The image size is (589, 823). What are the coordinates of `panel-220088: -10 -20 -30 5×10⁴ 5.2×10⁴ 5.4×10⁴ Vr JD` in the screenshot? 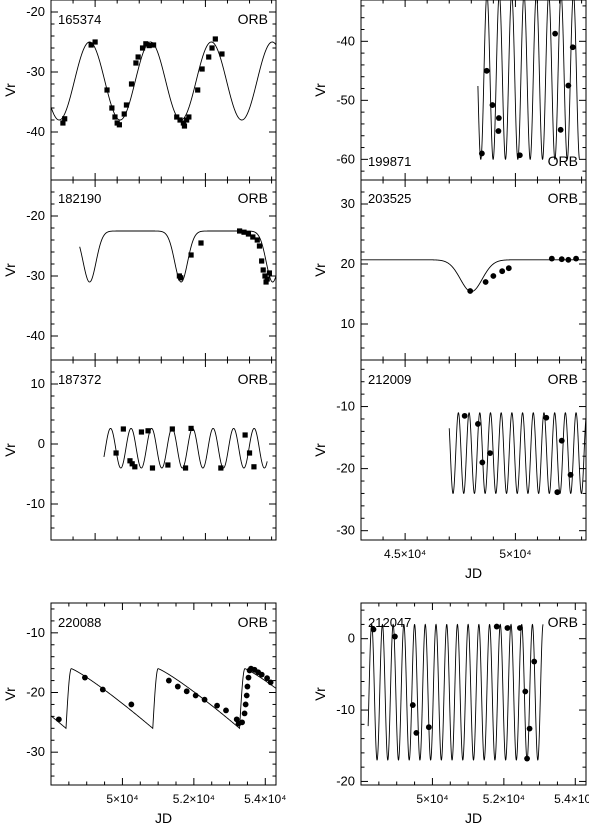 It's located at (144, 712).